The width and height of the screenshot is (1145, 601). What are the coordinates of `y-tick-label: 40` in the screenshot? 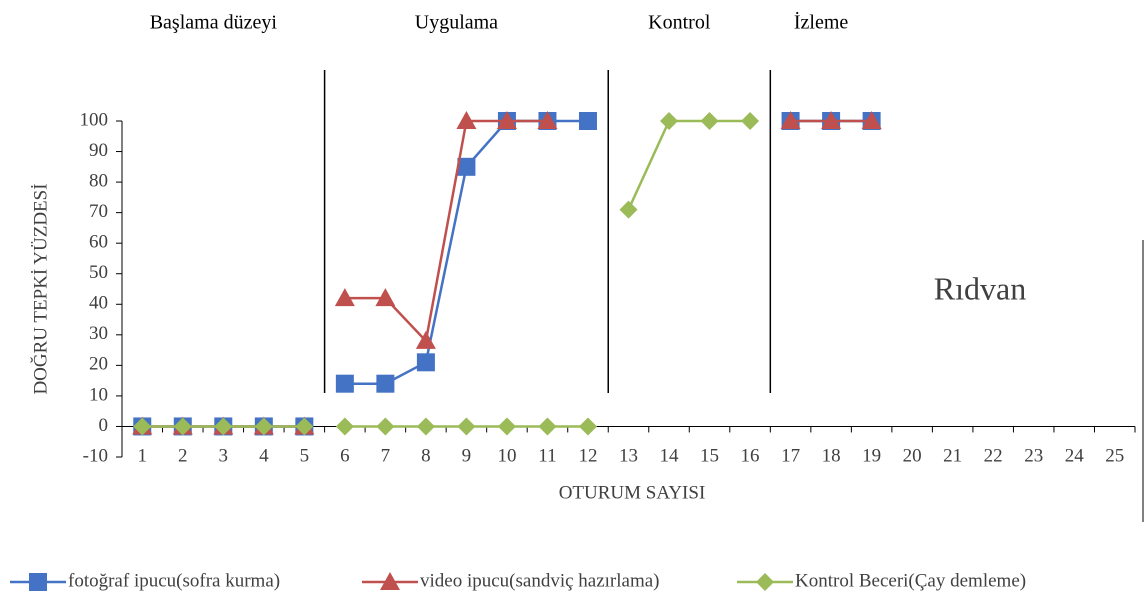 It's located at (98, 303).